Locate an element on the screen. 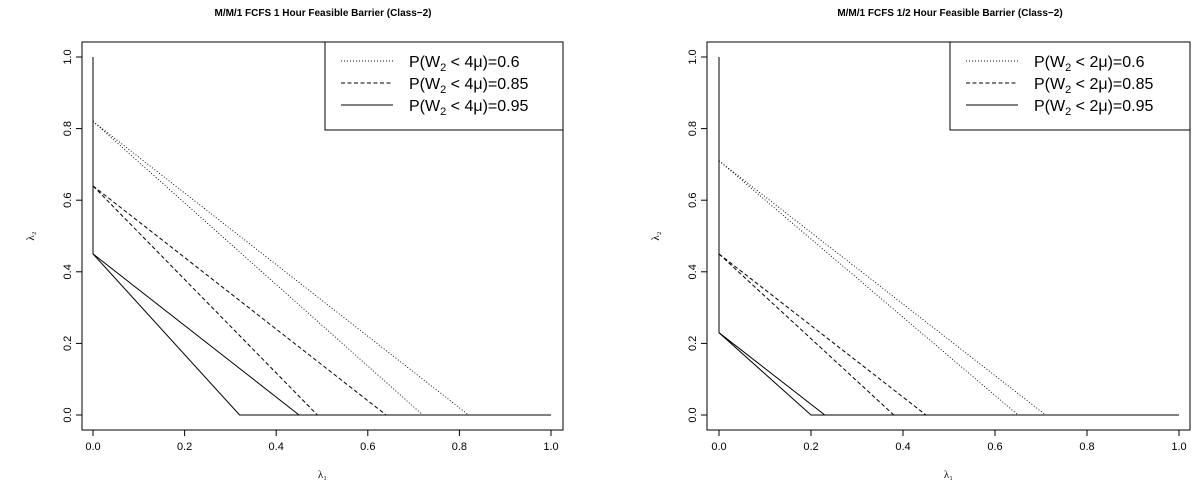  legend-entry: P(W2 < 2μ)=0.85 is located at coordinates (1094, 86).